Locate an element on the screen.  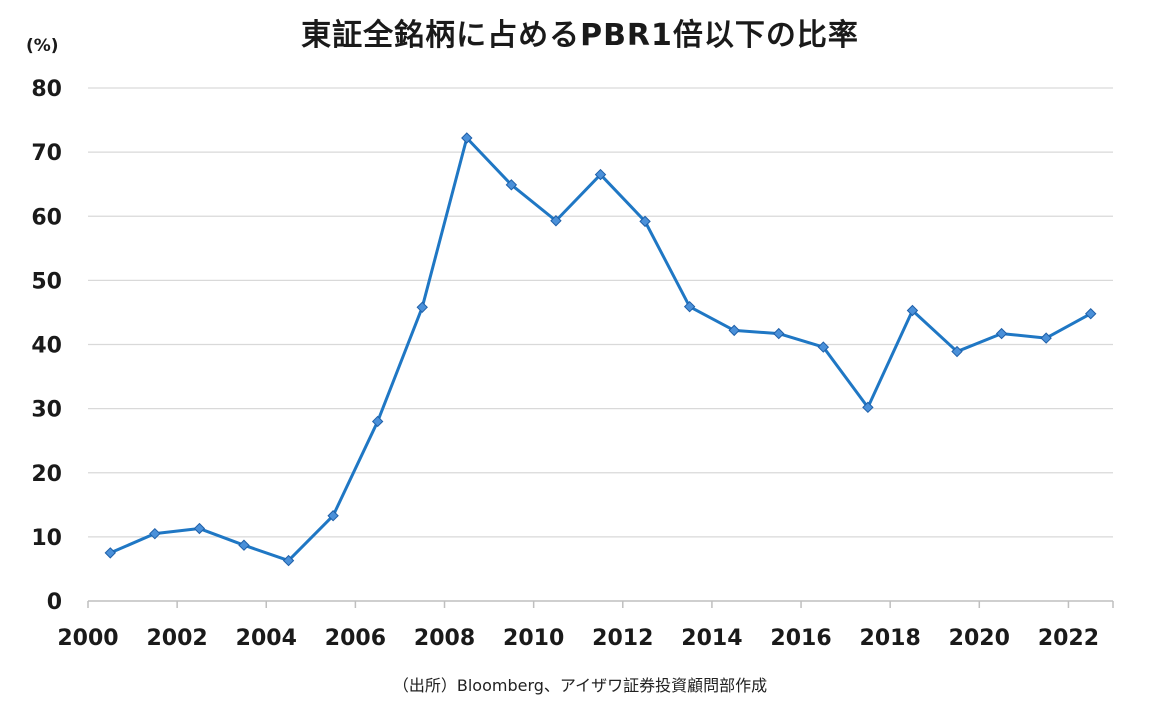
x-axis is located at coordinates (600, 604).